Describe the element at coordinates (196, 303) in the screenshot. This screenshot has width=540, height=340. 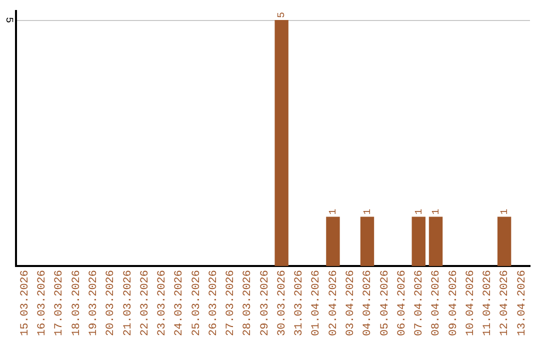
I see `x-tick-label: 25.03.2026` at that location.